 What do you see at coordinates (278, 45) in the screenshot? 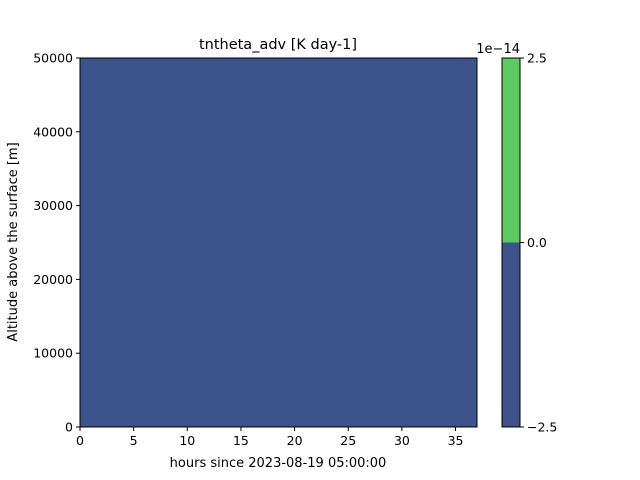
I see `chart-title: tntheta_adv [K day-1]` at bounding box center [278, 45].